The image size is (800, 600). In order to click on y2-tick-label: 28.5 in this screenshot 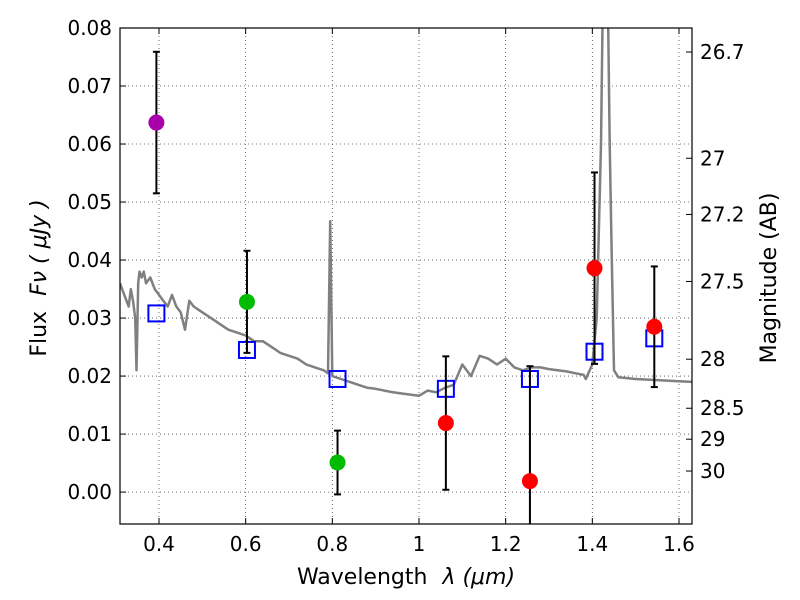, I will do `click(722, 408)`.